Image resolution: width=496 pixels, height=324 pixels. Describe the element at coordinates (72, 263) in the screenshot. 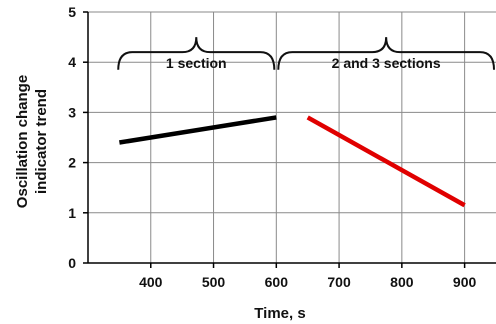

I see `y-tick-label: 0` at that location.